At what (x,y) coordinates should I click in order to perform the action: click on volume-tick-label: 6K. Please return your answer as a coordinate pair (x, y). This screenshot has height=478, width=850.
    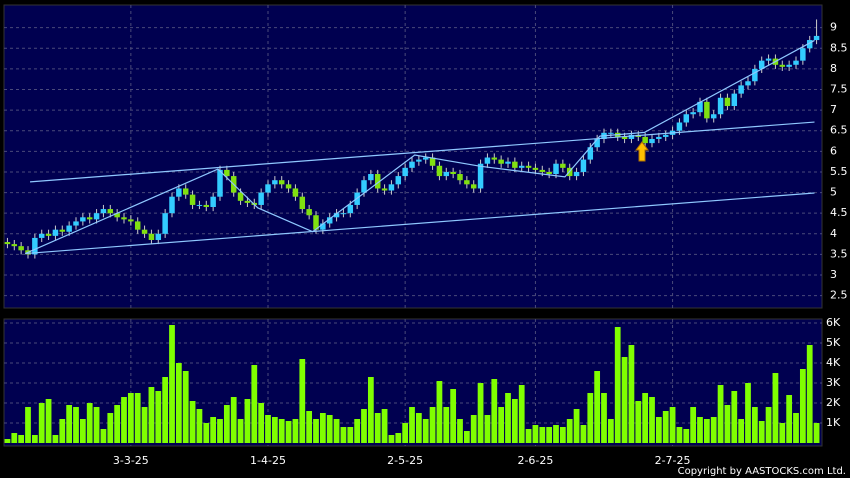
    Looking at the image, I should click on (833, 322).